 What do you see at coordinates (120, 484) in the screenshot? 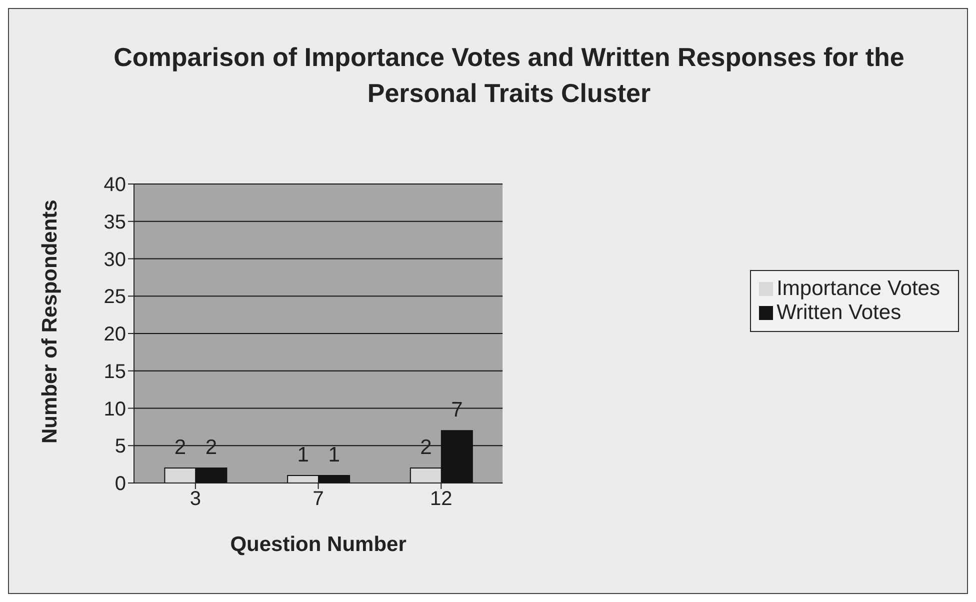
I see `y-tick-label: 0` at bounding box center [120, 484].